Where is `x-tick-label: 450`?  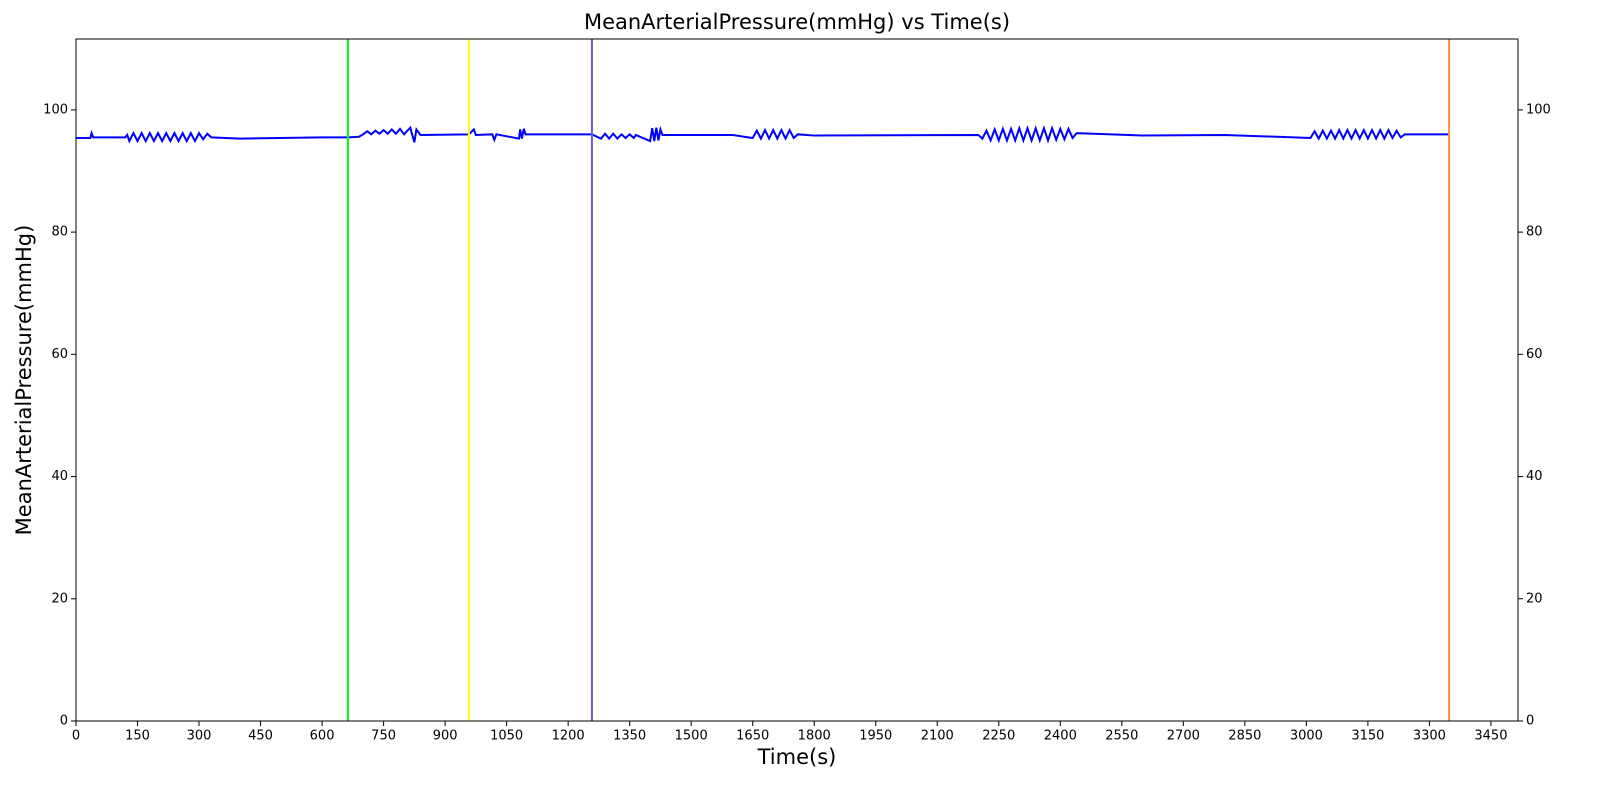 x-tick-label: 450 is located at coordinates (260, 736).